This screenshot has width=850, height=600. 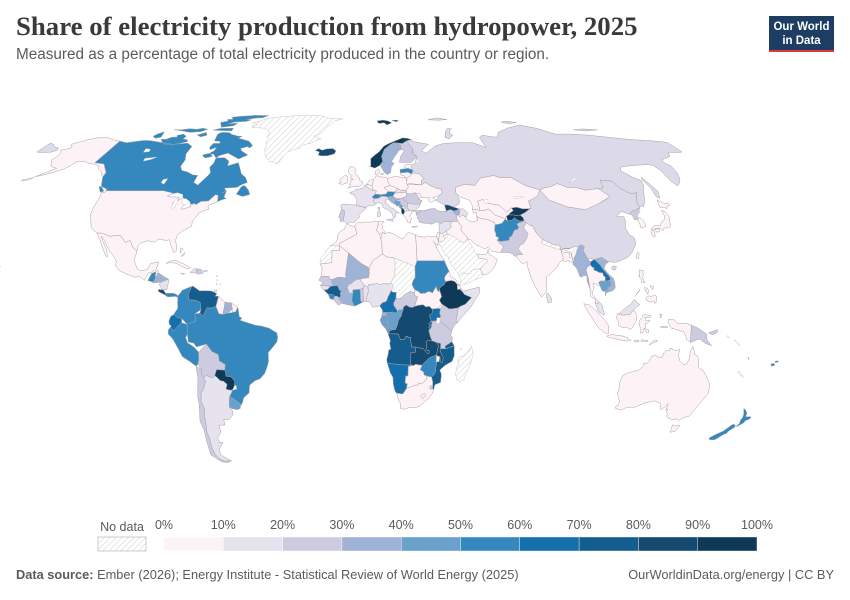 I want to click on svg-text: 30%, so click(x=341, y=525).